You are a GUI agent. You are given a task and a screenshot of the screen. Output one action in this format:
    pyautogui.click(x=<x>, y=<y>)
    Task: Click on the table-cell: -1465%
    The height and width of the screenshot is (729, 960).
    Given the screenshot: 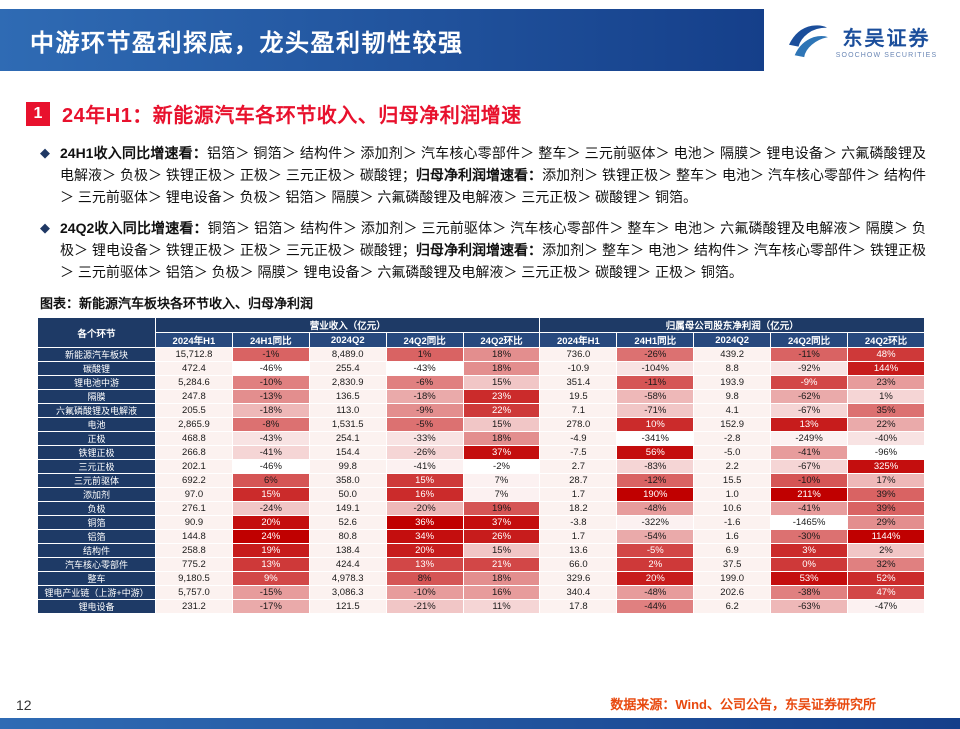 What is the action you would take?
    pyautogui.click(x=809, y=522)
    